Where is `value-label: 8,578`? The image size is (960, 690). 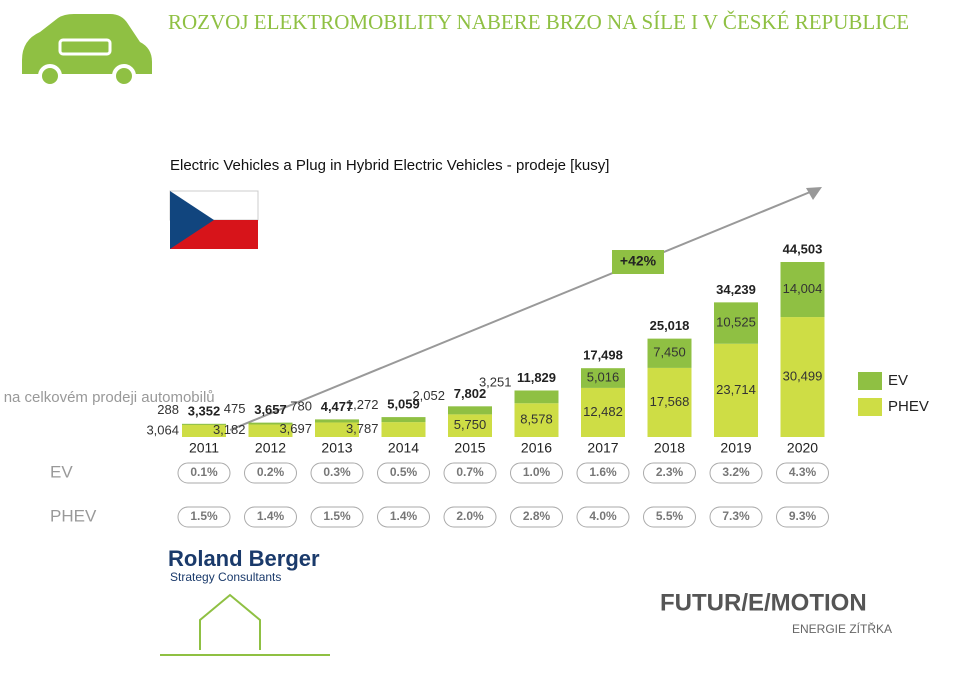 value-label: 8,578 is located at coordinates (536, 419).